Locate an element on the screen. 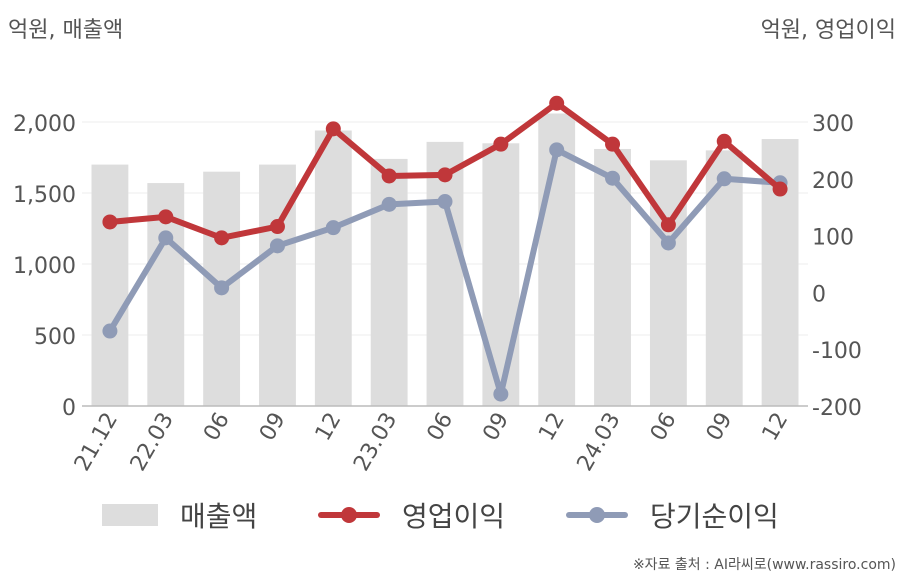 The width and height of the screenshot is (908, 580). legend-label-operating-profit: 영업이익 is located at coordinates (454, 516).